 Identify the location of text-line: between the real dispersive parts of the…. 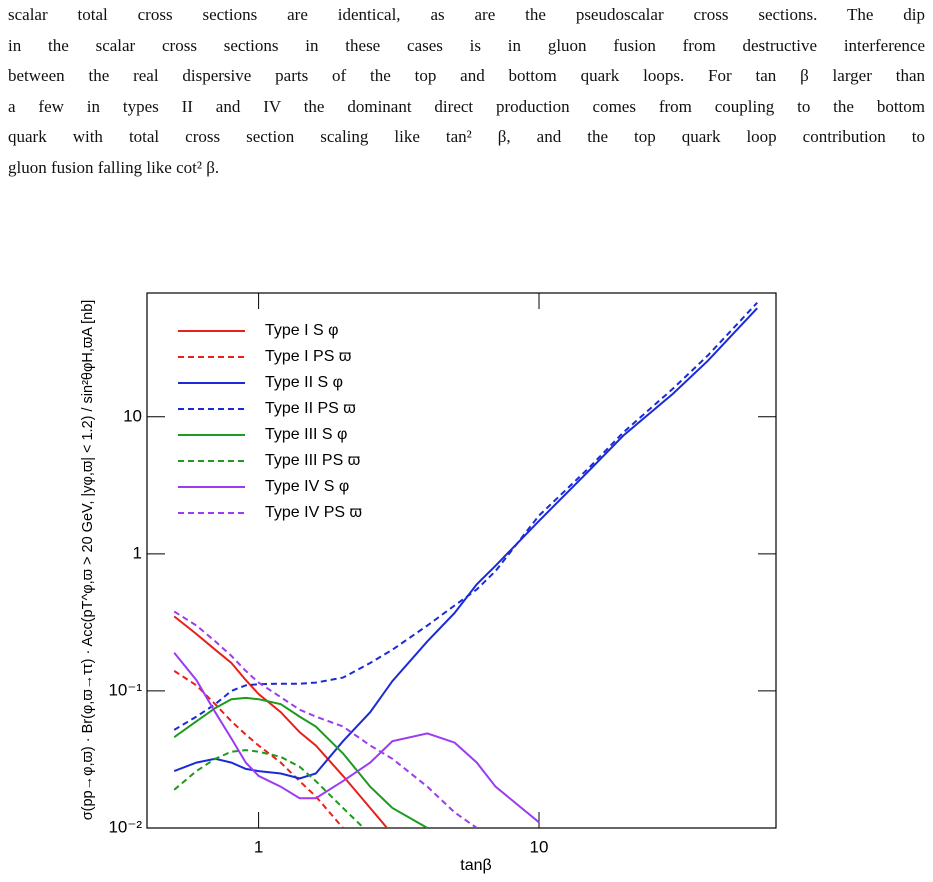
(466, 76).